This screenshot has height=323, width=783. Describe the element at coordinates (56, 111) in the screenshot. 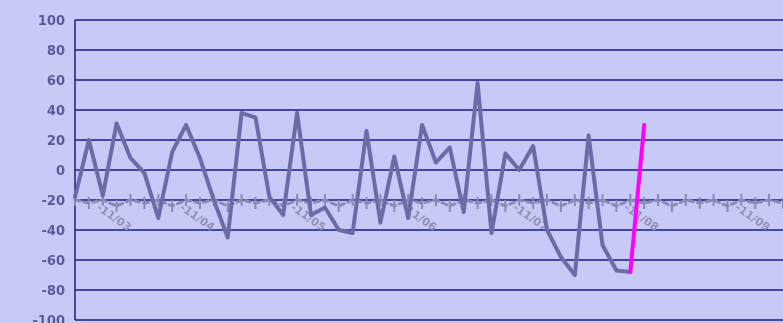

I see `y-tick-label: 40` at that location.